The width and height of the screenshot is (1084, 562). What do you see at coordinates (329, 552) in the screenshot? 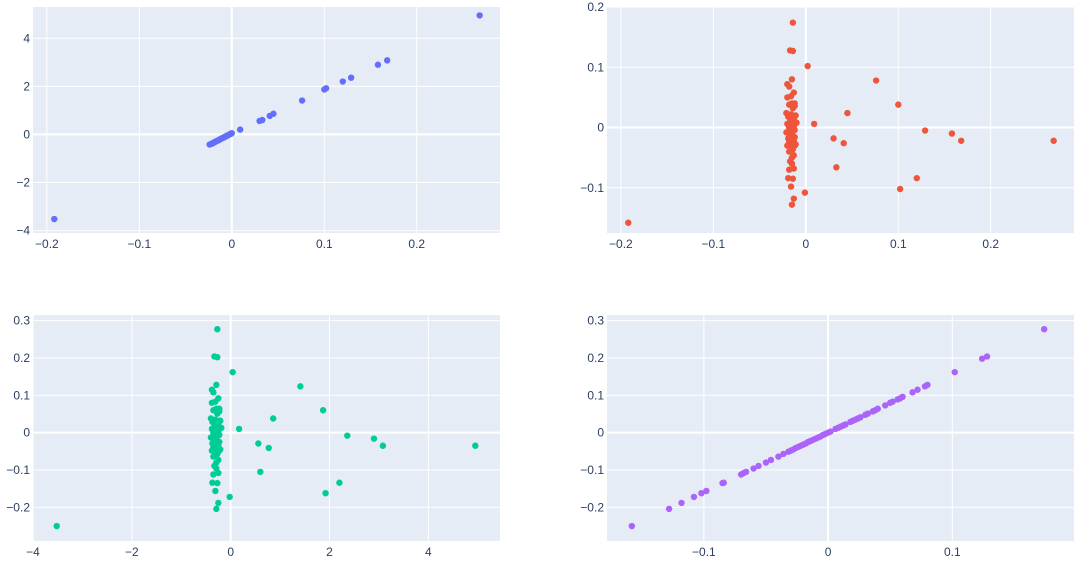
I see `x-tick-label: 2` at bounding box center [329, 552].